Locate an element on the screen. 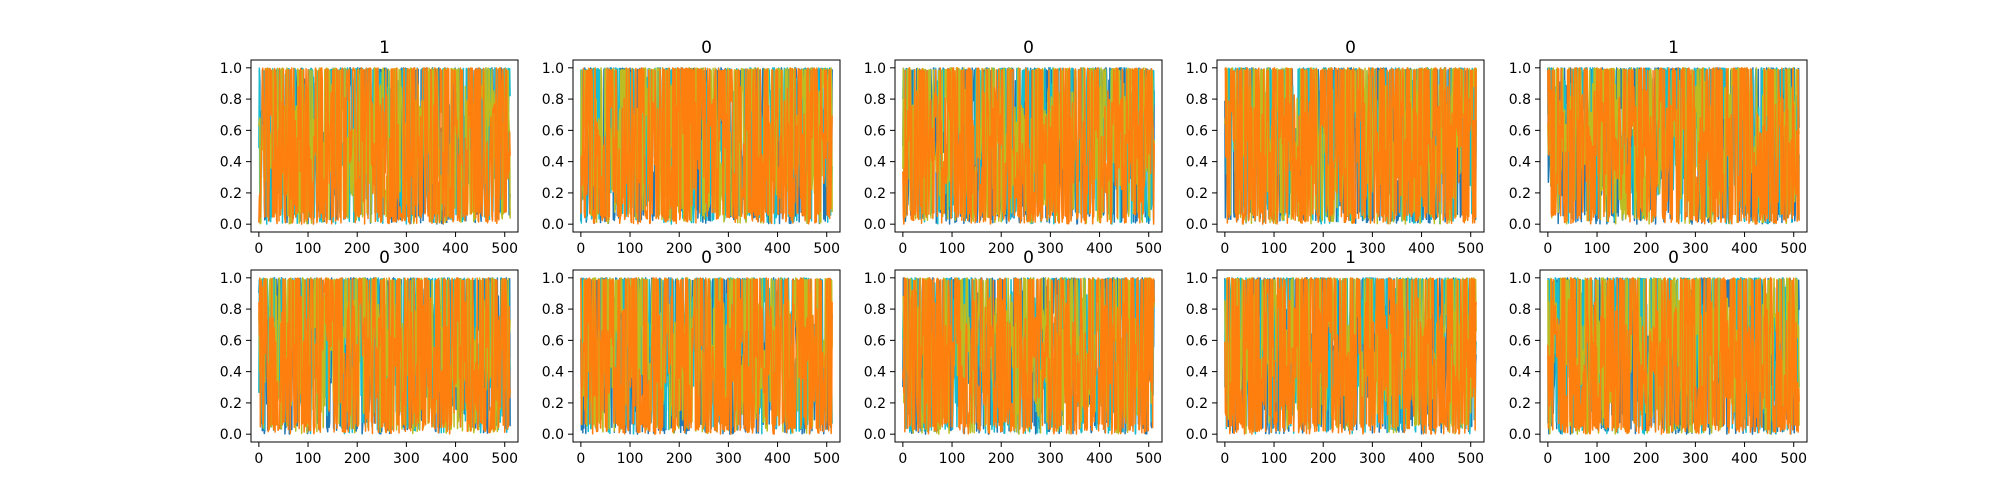 This screenshot has width=2000, height=504. subplot-title: 1 is located at coordinates (1673, 48).